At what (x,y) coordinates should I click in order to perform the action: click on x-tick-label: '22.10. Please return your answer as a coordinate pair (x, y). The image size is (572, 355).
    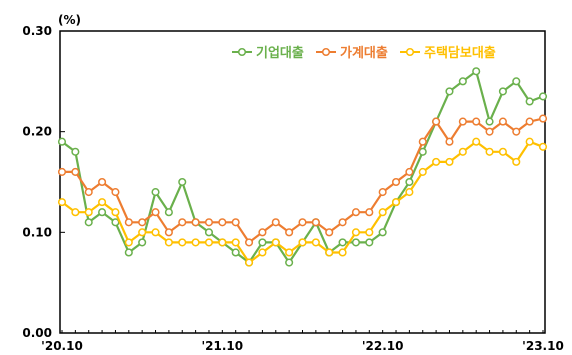
    Looking at the image, I should click on (383, 346).